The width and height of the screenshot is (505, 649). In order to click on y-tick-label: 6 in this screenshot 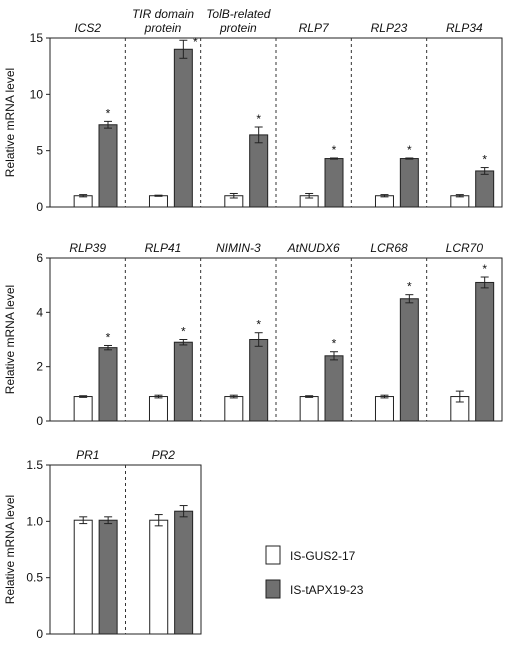, I will do `click(39, 258)`.